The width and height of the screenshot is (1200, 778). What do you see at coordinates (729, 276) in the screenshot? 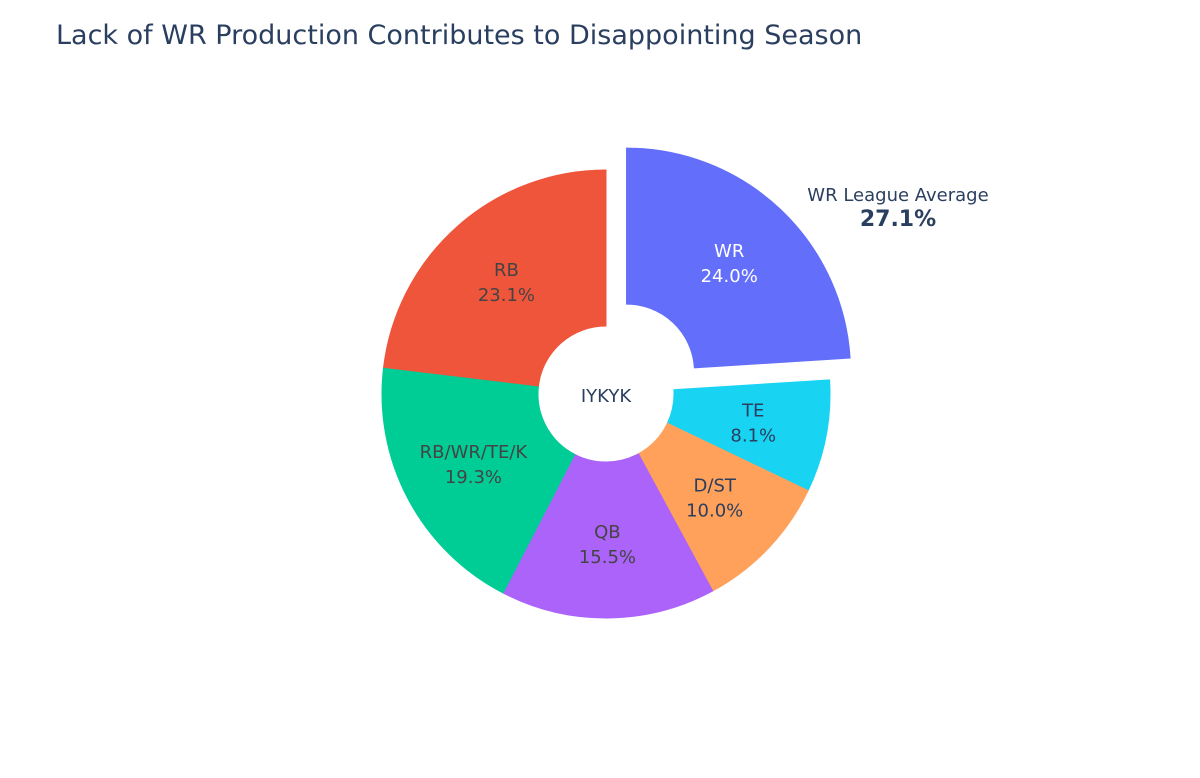
I see `slice-value-label: 24.0%` at bounding box center [729, 276].